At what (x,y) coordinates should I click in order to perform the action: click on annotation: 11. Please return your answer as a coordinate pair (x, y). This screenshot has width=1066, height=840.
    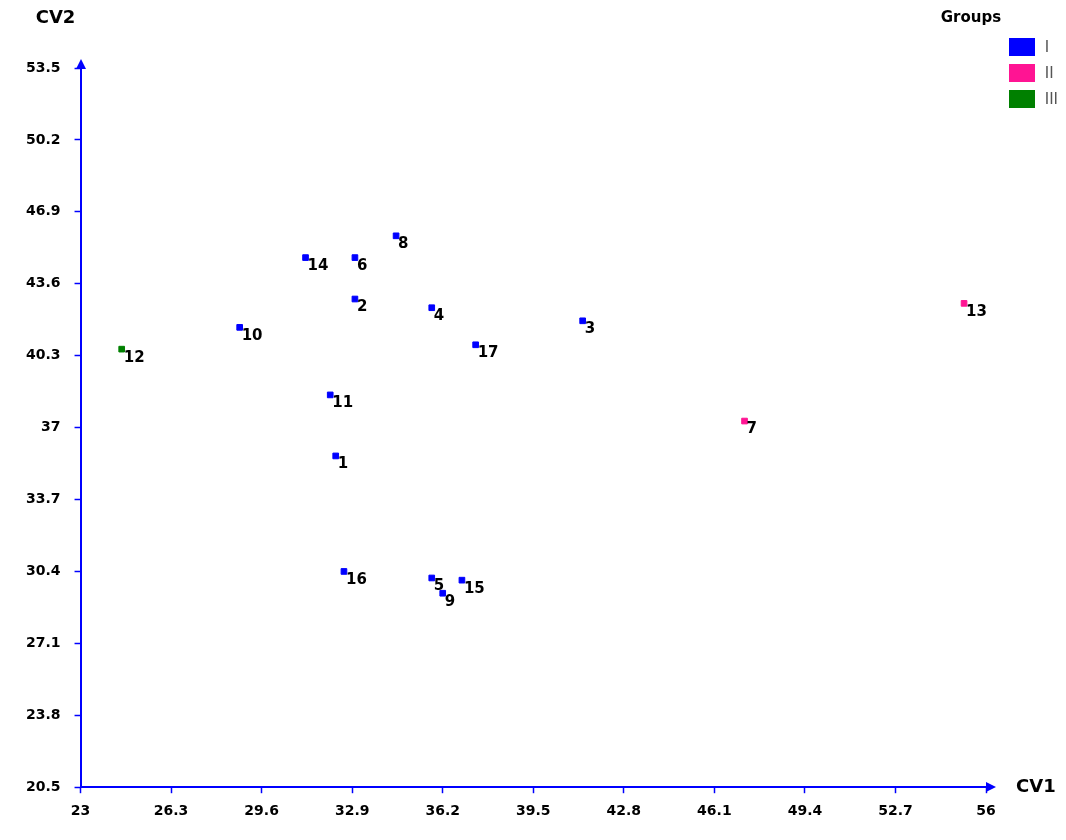
    Looking at the image, I should click on (343, 402).